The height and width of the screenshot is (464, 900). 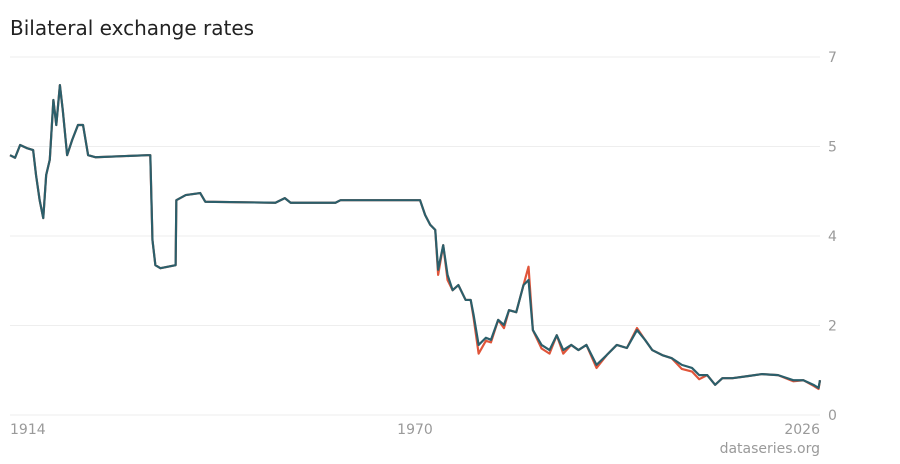 I want to click on source: dataseries.org, so click(x=770, y=449).